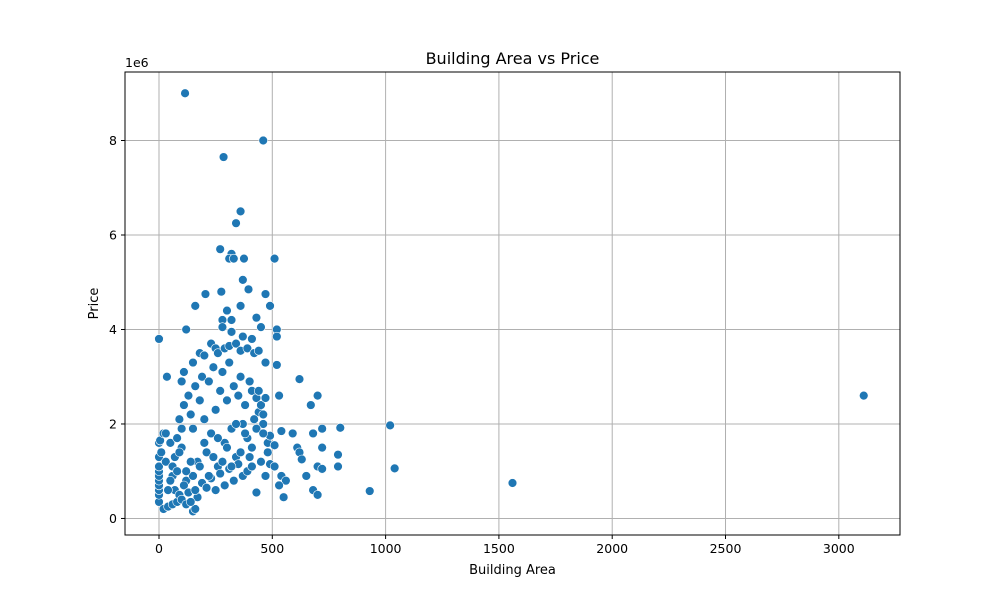  What do you see at coordinates (113, 234) in the screenshot?
I see `y-tick-label: 6` at bounding box center [113, 234].